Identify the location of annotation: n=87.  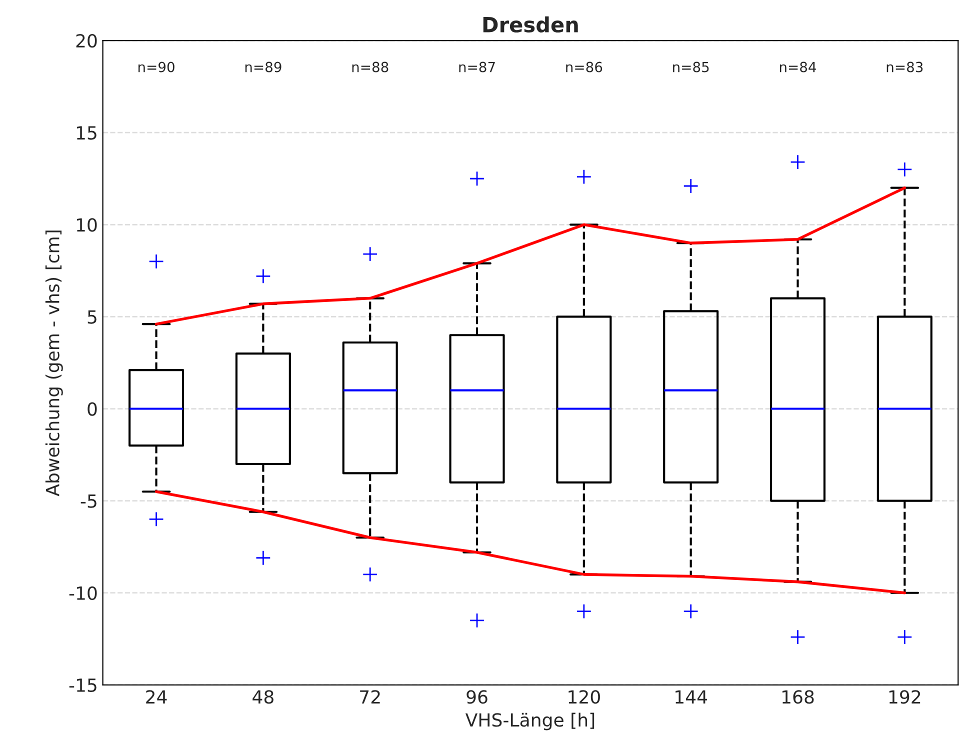
(477, 67).